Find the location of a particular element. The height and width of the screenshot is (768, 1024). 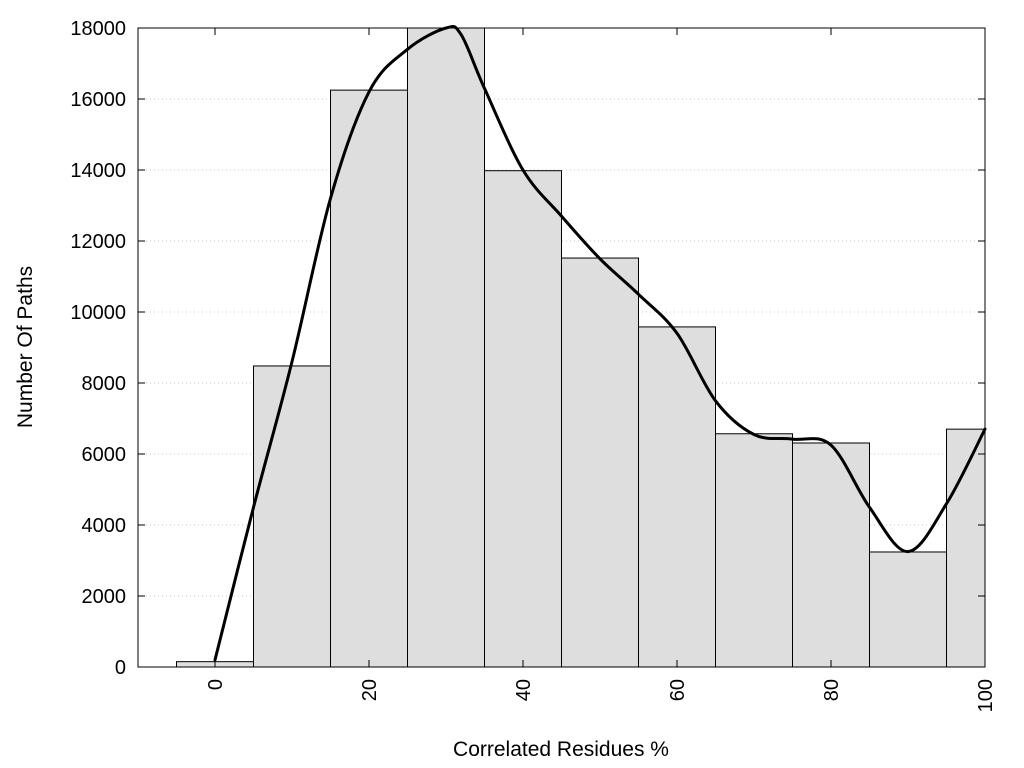

x-tick-label-3: 60 is located at coordinates (678, 690).